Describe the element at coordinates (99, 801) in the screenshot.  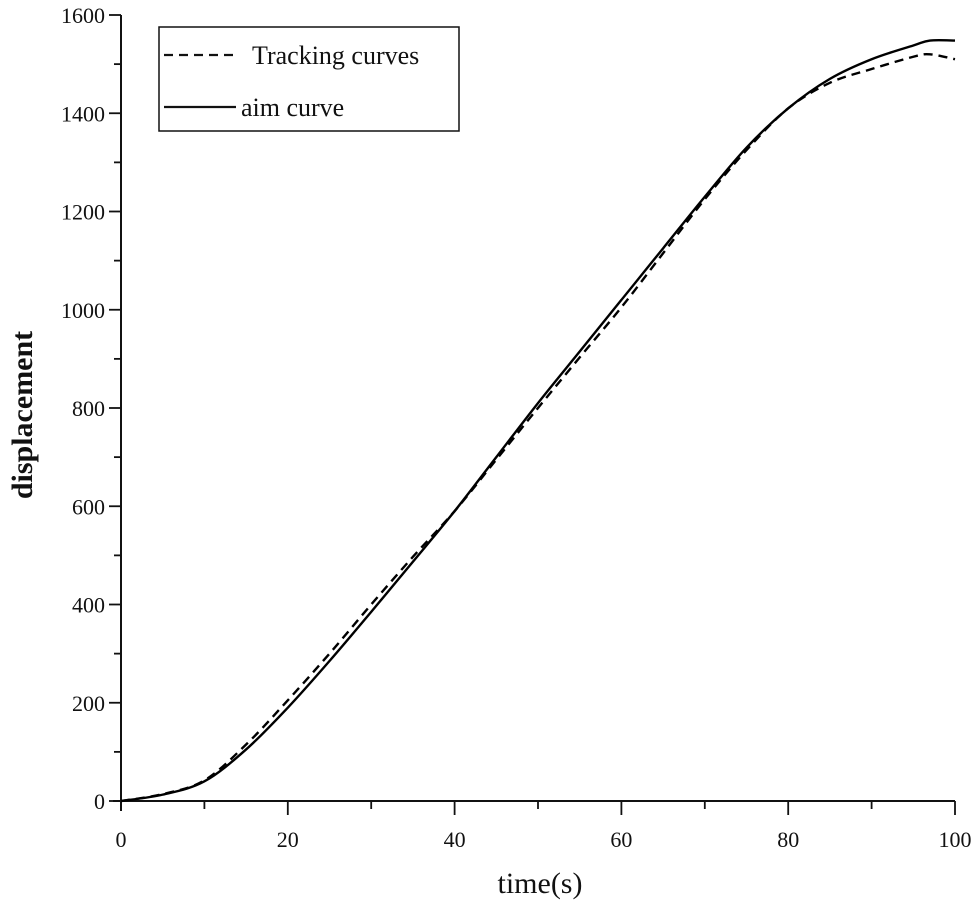
I see `y-tick-label: 0` at that location.